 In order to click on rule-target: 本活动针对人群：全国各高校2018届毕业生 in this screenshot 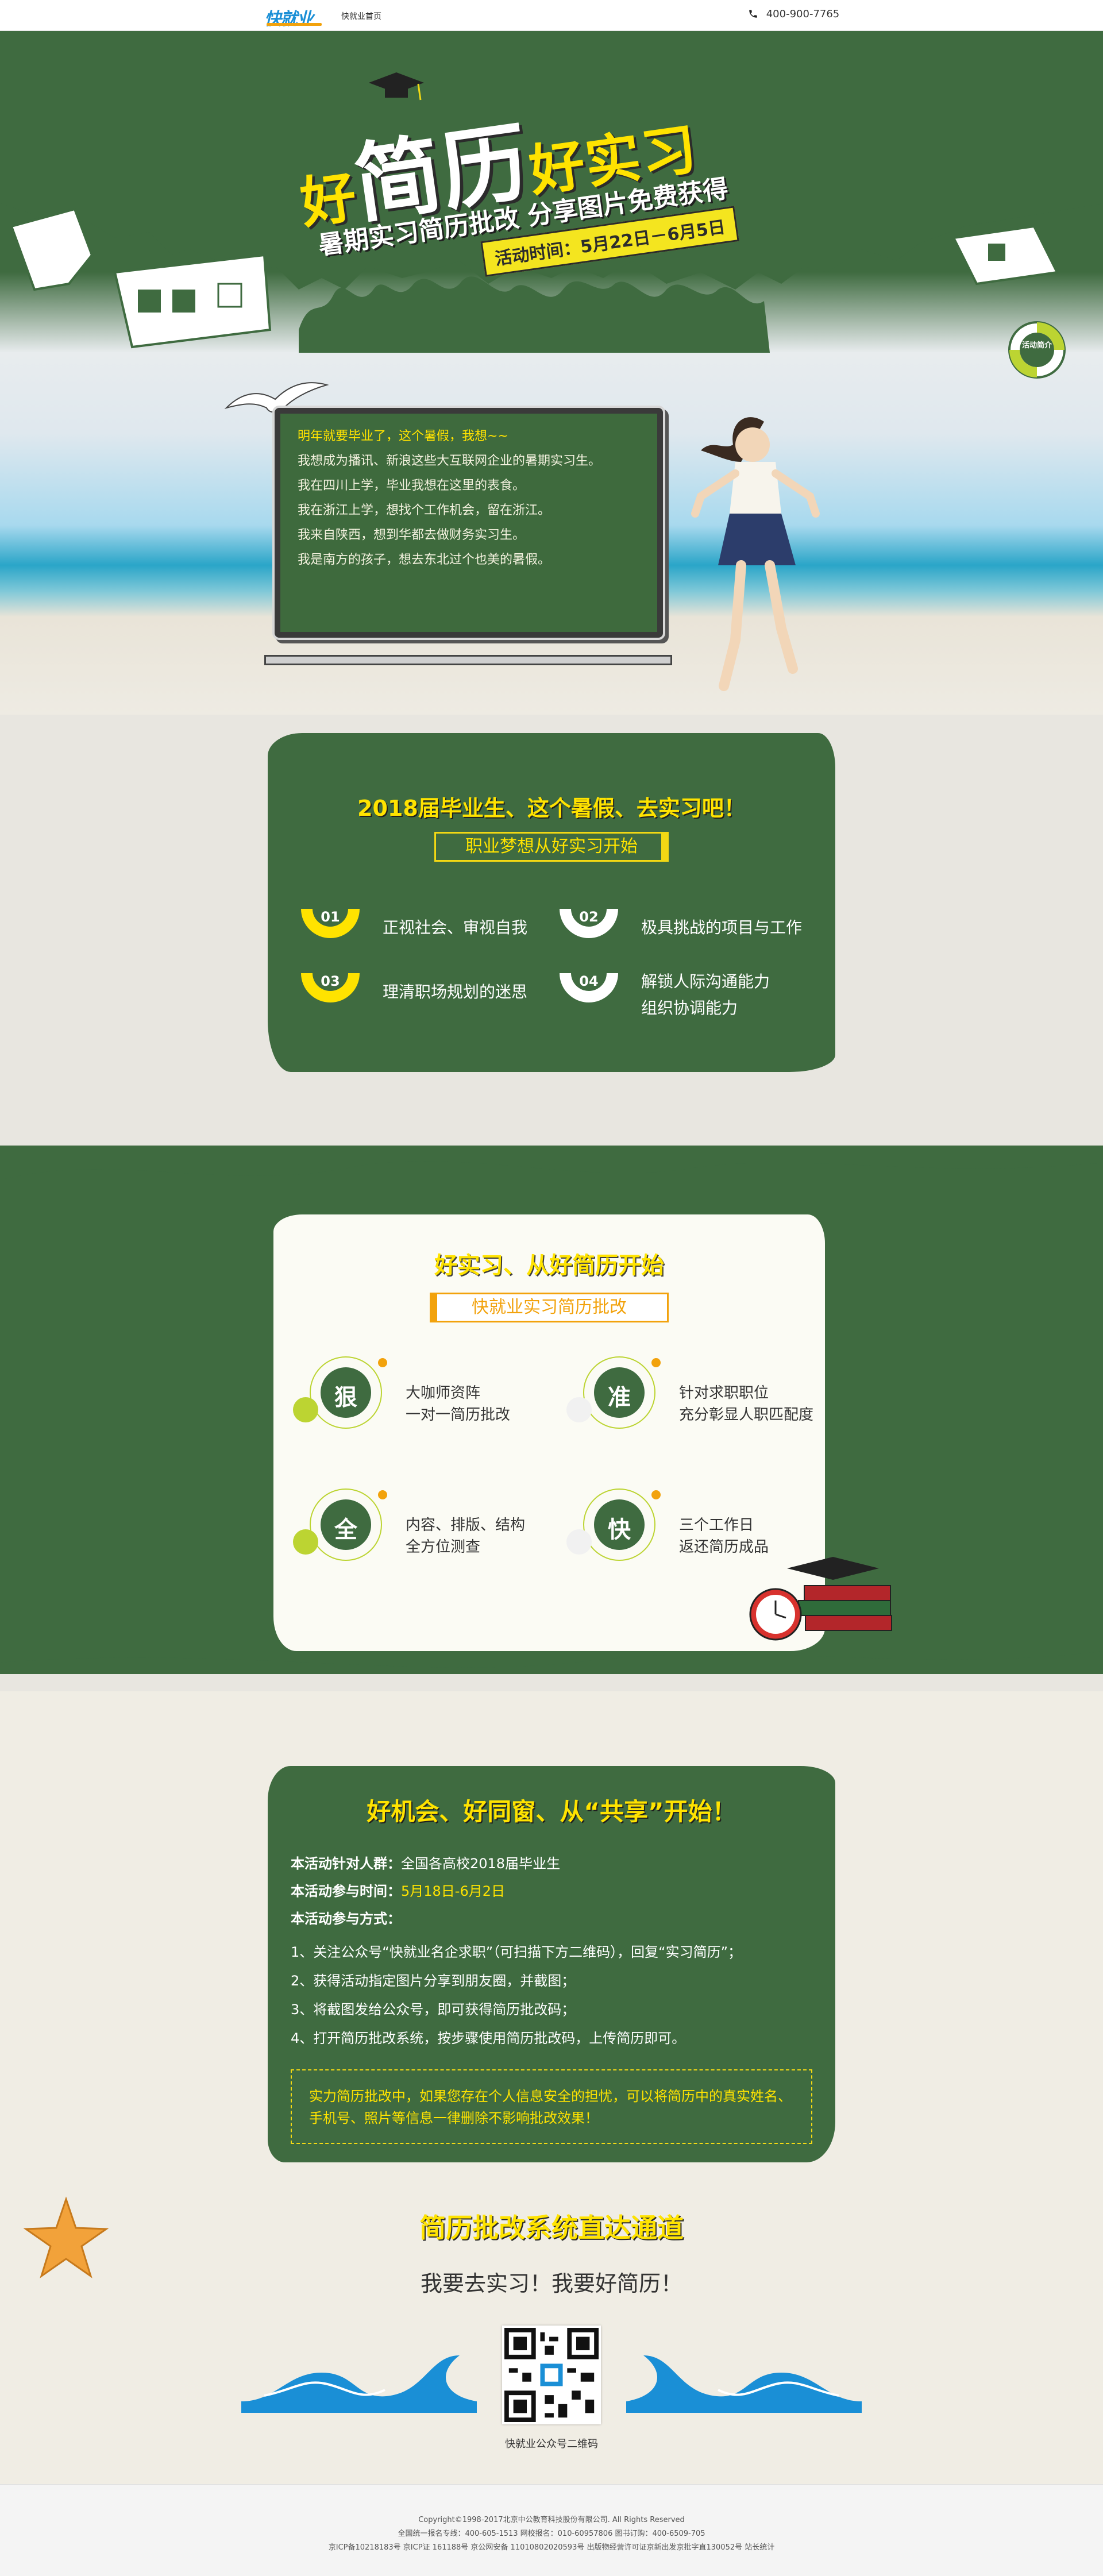, I will do `click(425, 1862)`.